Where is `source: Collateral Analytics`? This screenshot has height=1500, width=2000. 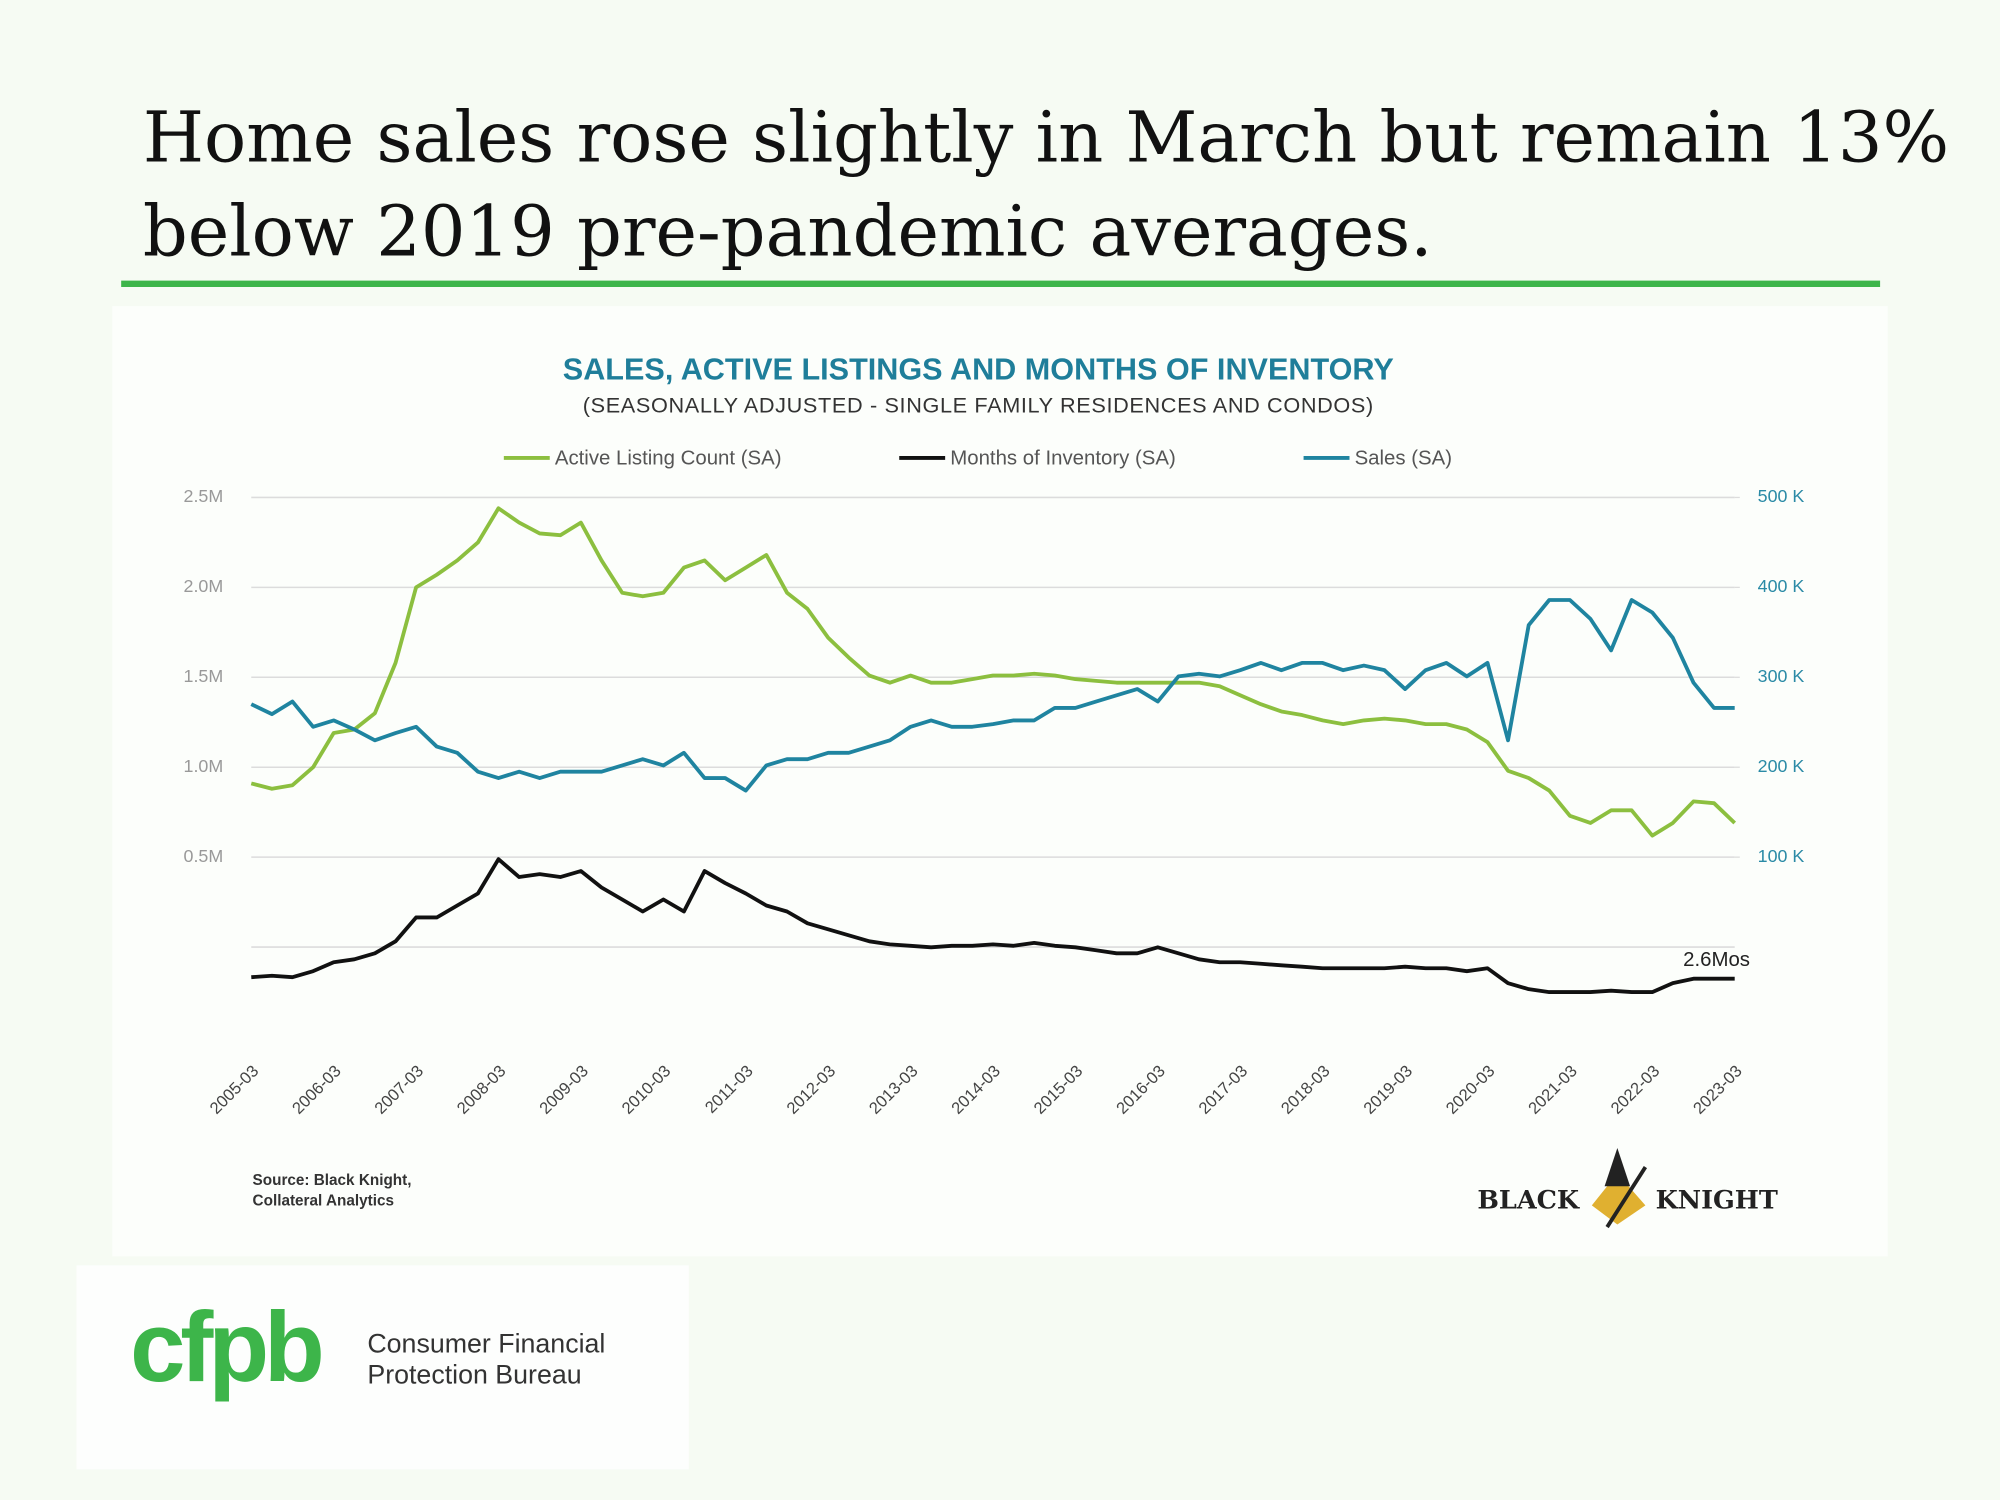 source: Collateral Analytics is located at coordinates (323, 1201).